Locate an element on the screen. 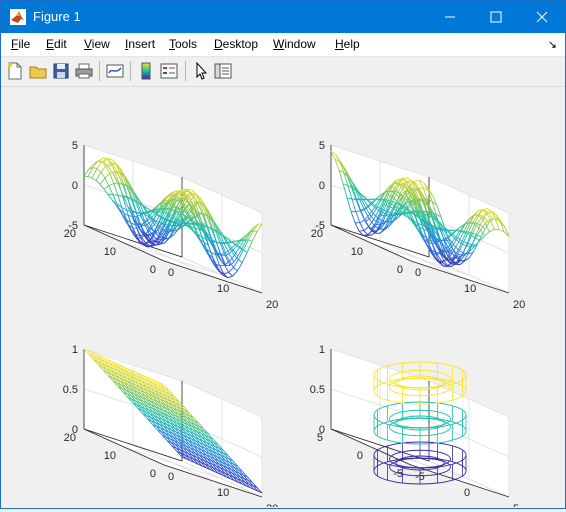  x-tick-label: -5 is located at coordinates (420, 477).